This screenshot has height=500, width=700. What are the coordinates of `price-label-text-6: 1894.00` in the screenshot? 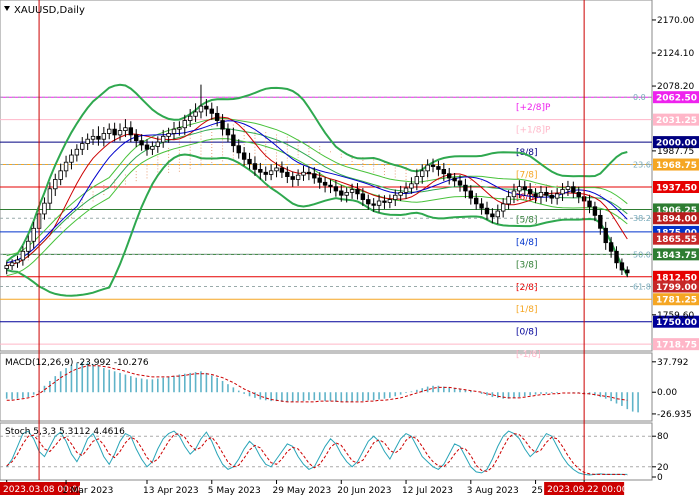 It's located at (676, 220).